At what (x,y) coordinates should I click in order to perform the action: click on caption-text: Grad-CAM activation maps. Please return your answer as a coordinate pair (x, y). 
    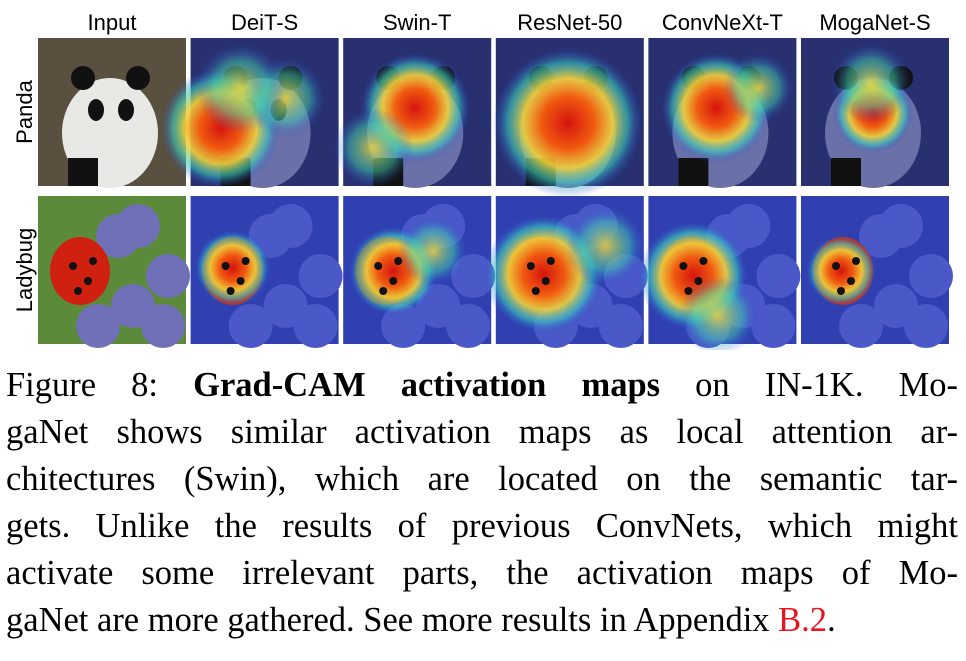
    Looking at the image, I should click on (427, 385).